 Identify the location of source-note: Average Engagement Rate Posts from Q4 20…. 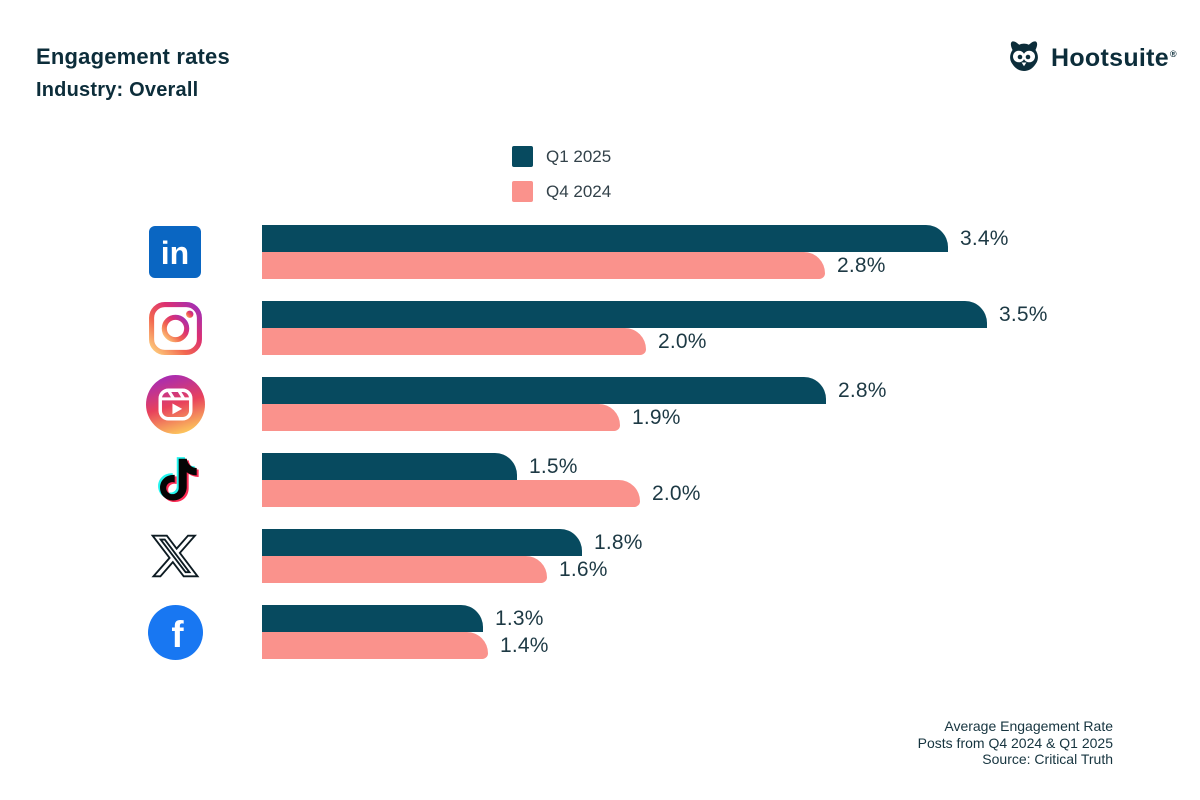
(1015, 743).